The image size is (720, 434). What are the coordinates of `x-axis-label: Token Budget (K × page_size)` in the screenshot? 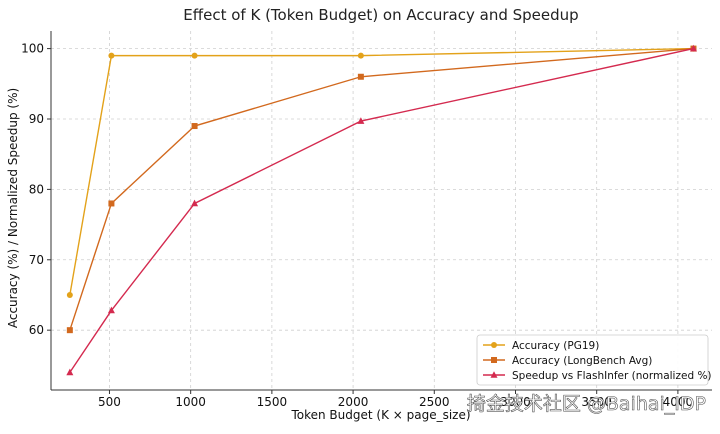 It's located at (380, 415).